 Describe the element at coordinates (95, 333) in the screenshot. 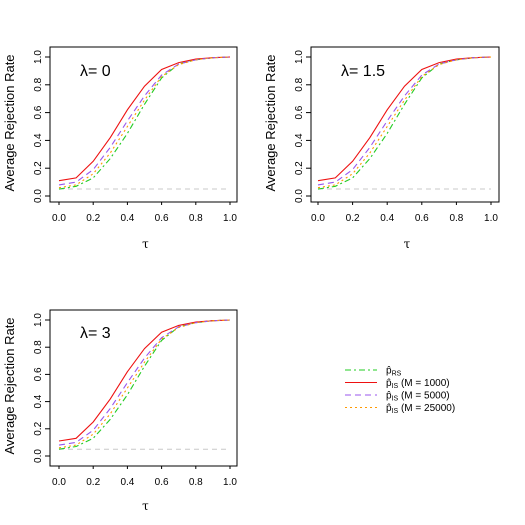

I see `panel-label: λ= 3` at that location.